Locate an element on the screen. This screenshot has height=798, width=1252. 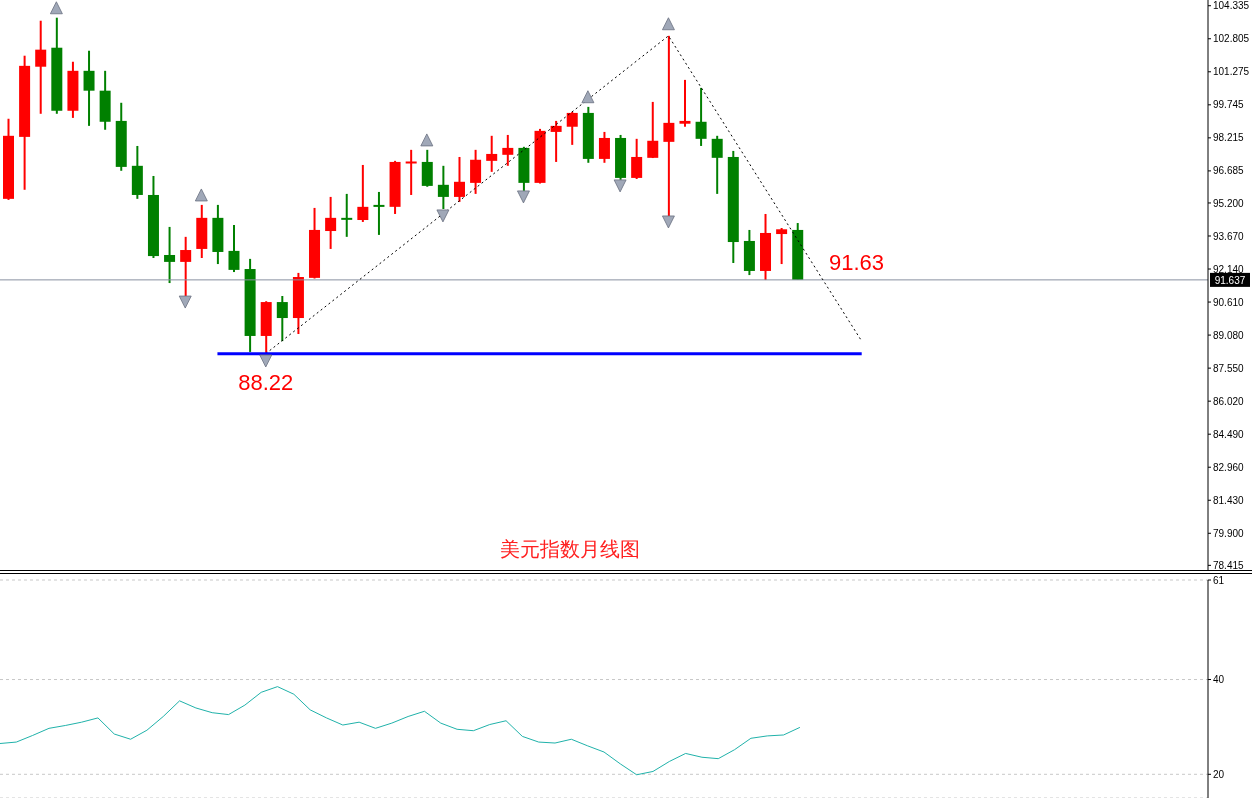
y-tick-label: 104.335 is located at coordinates (1231, 6).